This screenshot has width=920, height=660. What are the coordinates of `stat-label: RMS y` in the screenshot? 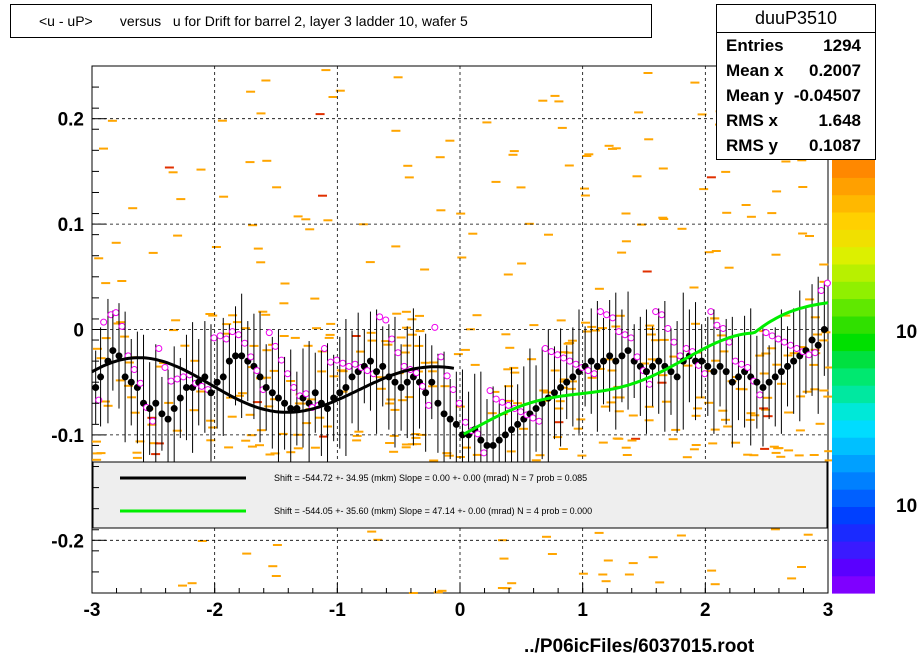 It's located at (752, 145).